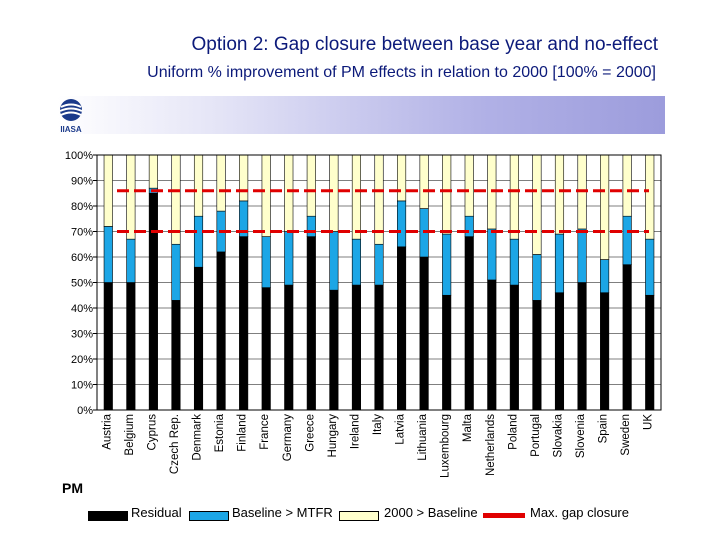  I want to click on x-tick-label: Lithuania, so click(423, 436).